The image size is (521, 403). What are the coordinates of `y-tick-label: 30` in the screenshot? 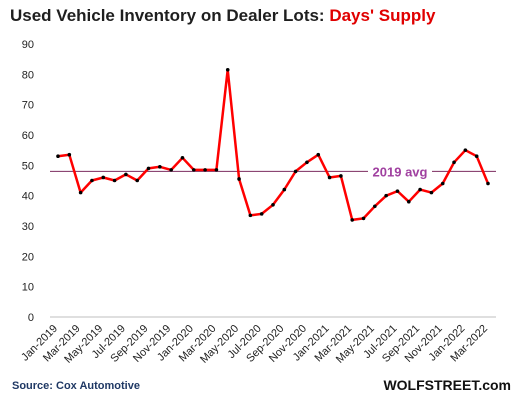 It's located at (28, 227).